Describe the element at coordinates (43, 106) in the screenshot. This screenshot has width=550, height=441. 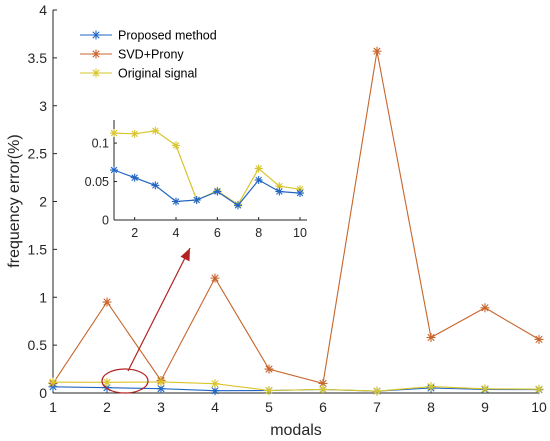
I see `y-tick-label: 3` at that location.